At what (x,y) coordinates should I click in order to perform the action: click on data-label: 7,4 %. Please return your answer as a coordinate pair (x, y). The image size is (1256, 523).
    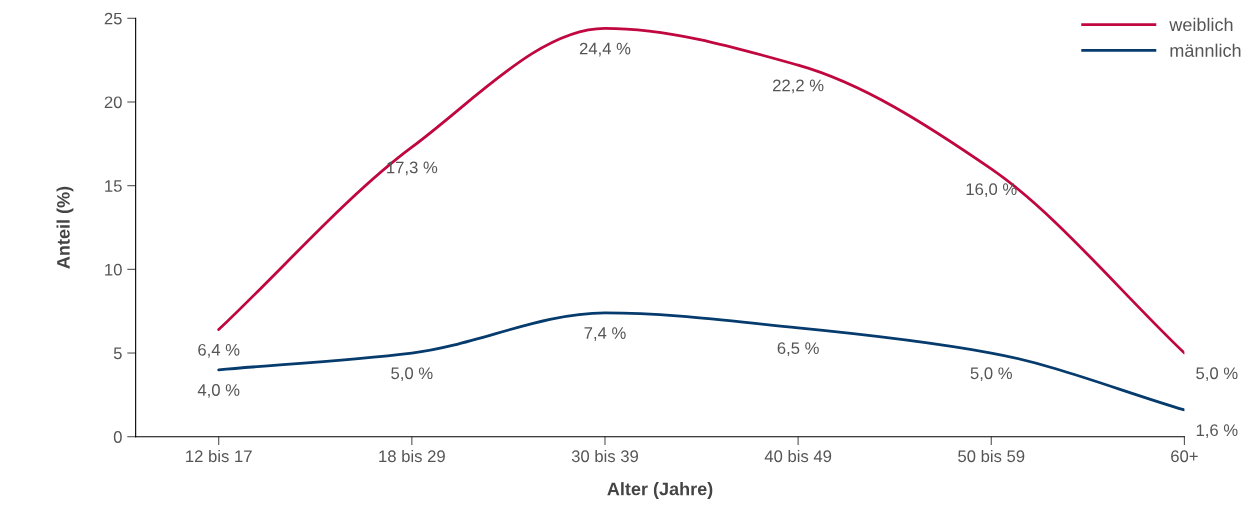
    Looking at the image, I should click on (605, 334).